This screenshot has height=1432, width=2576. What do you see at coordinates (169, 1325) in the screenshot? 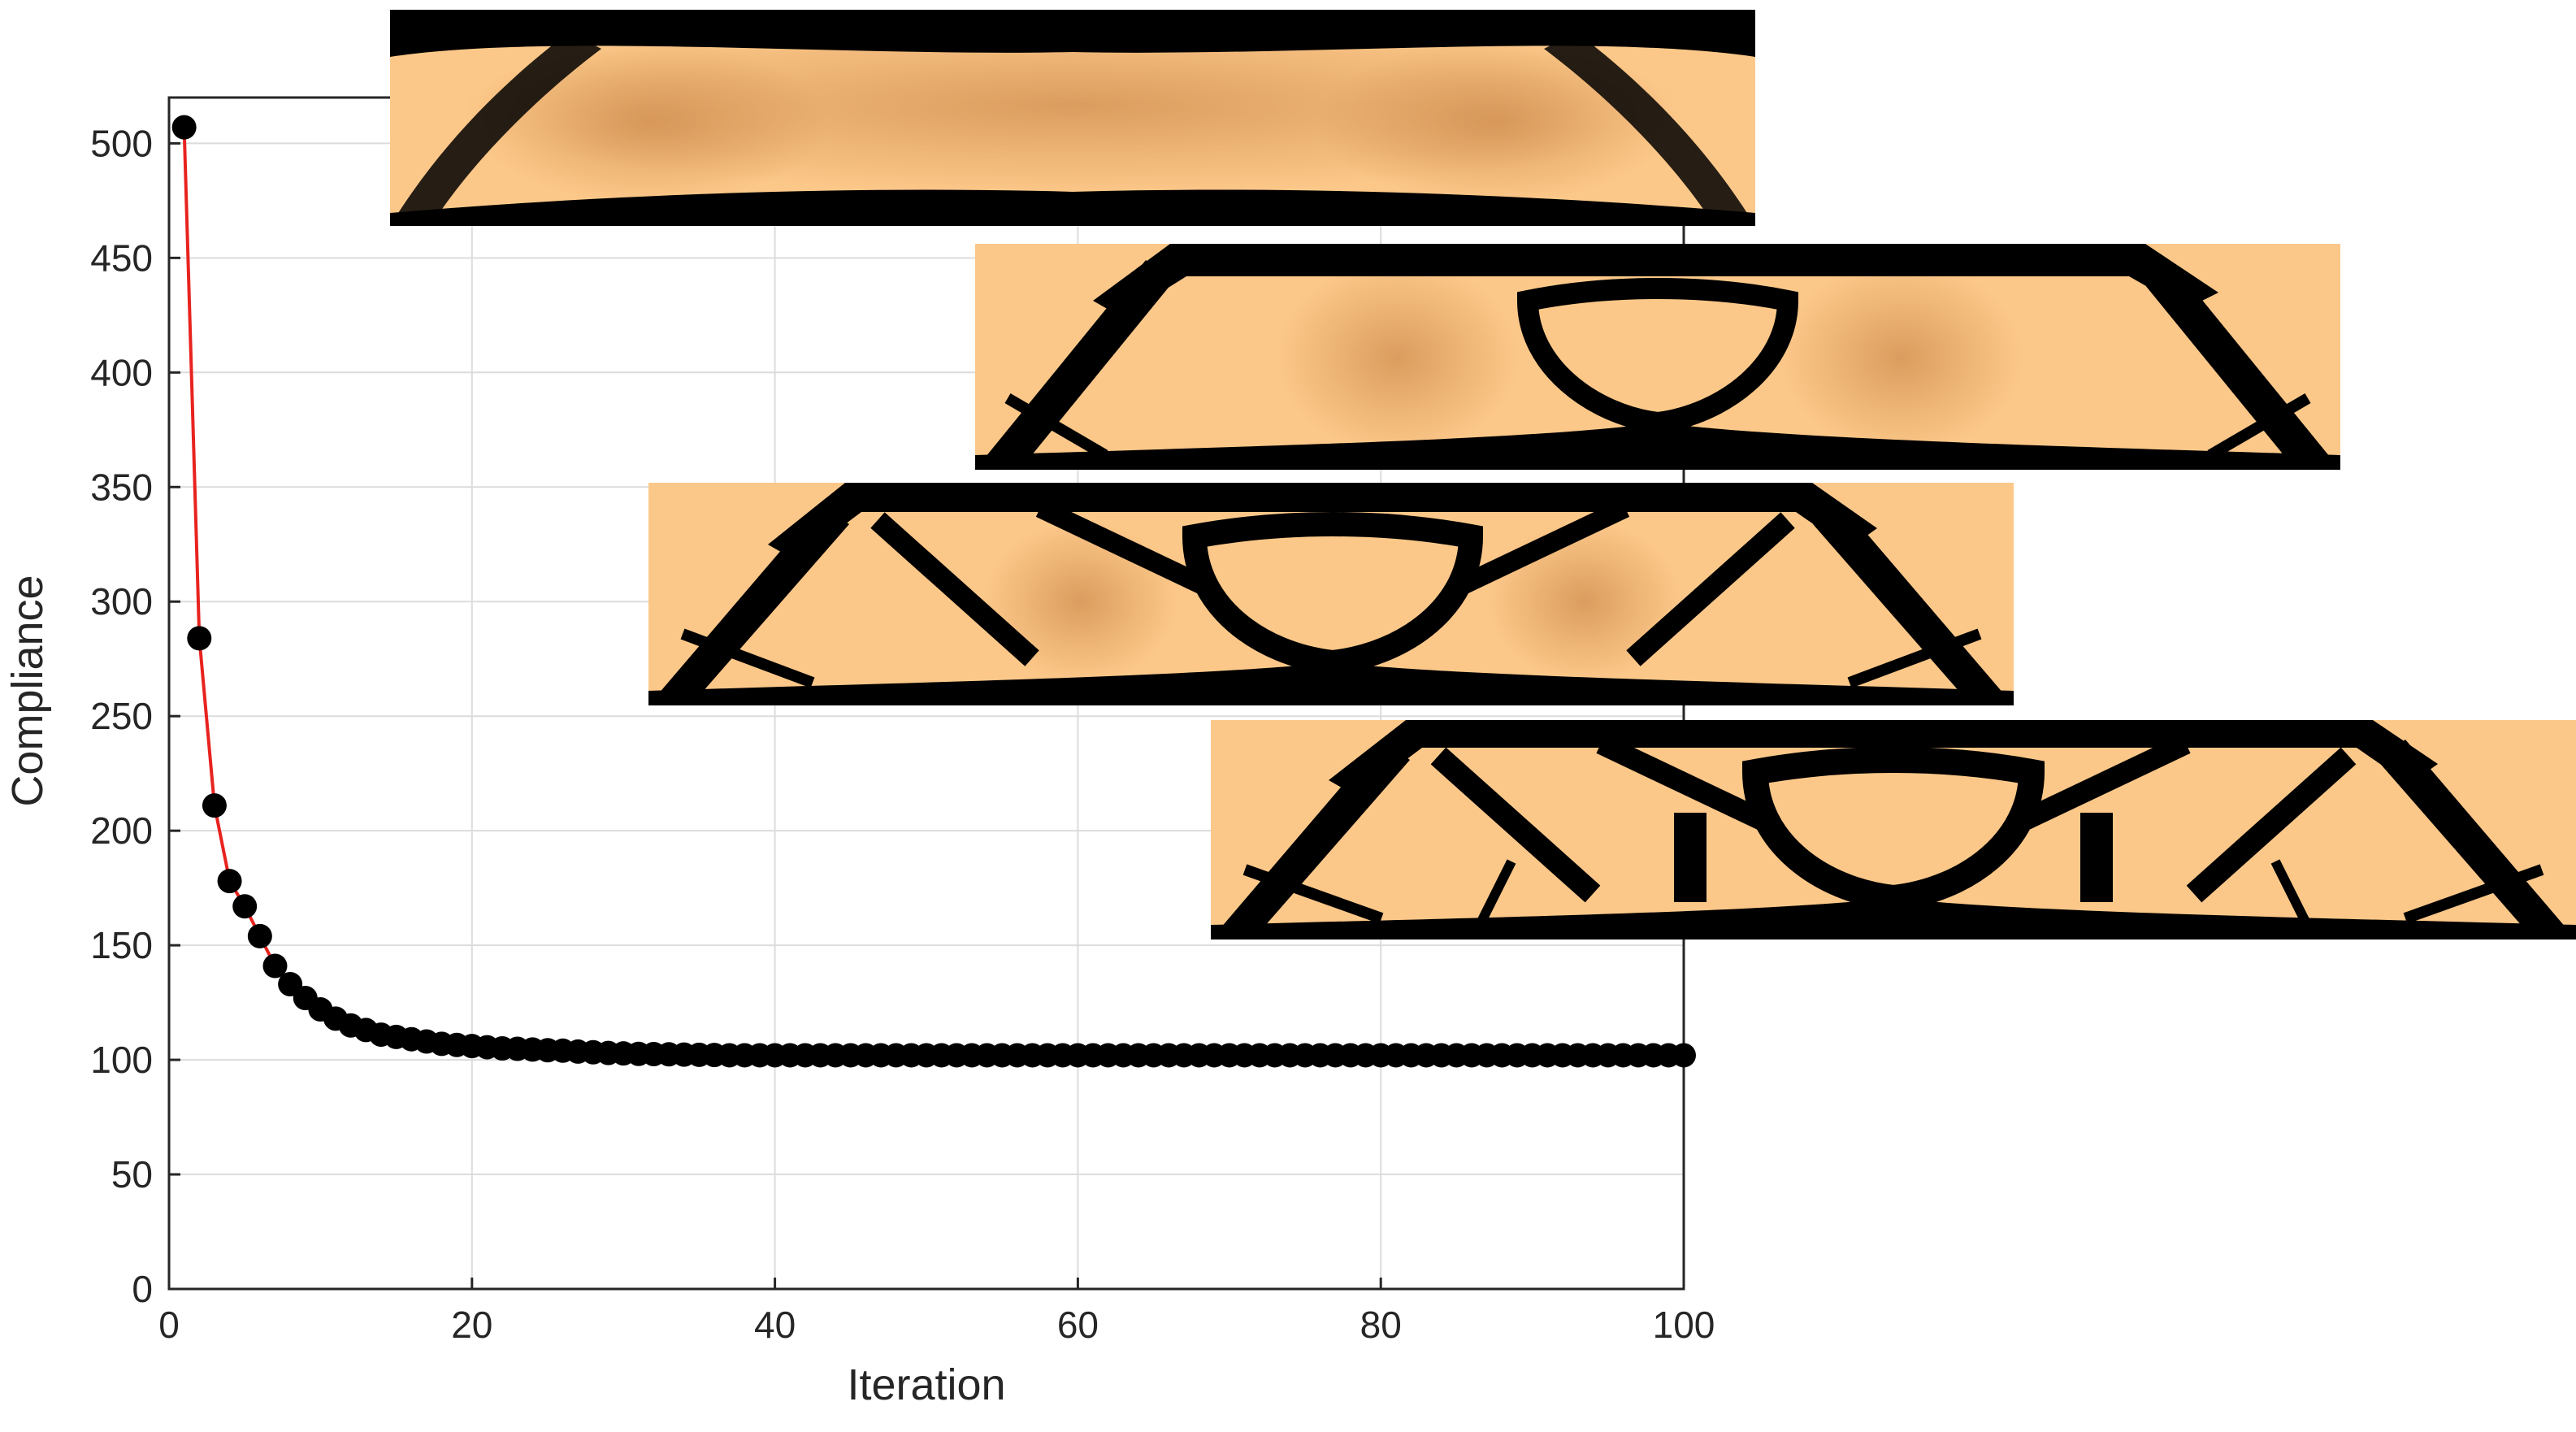
I see `x-tick-label: 0` at bounding box center [169, 1325].